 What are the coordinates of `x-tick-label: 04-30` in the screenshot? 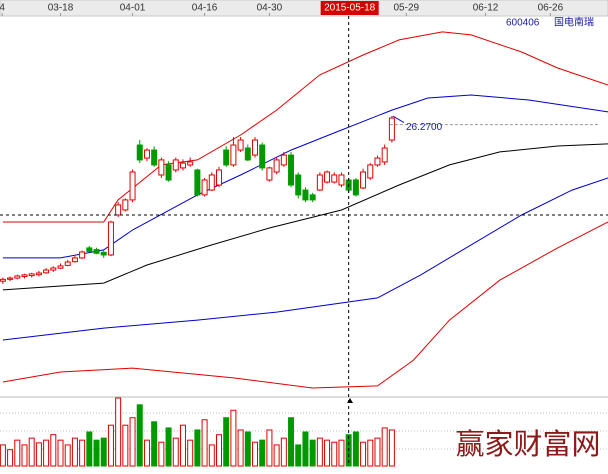 It's located at (270, 8).